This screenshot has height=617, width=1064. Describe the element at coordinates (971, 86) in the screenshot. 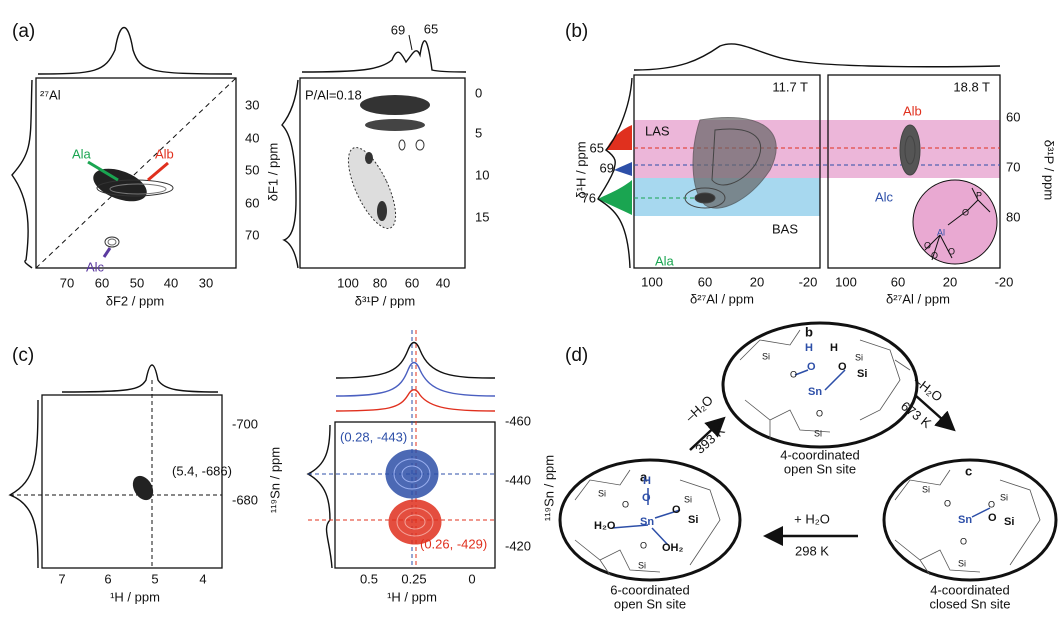

I see `field-label: 18.8 T` at that location.